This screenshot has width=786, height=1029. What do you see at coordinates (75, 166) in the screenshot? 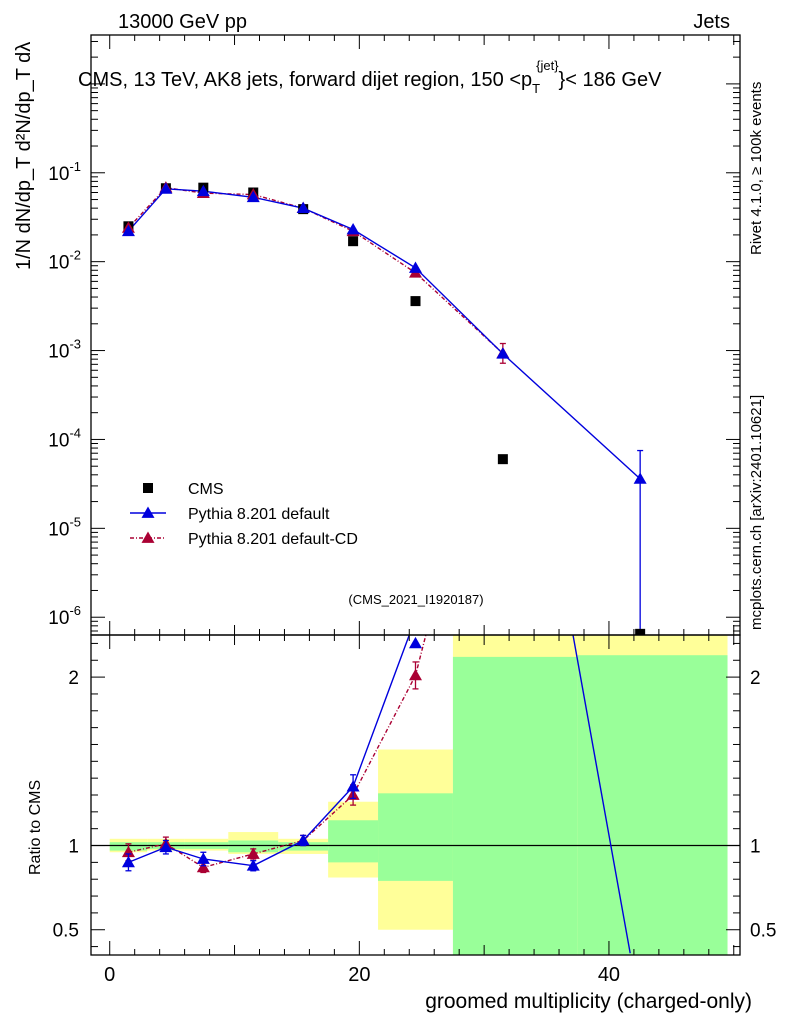
I see `main-ytick-label-exp-5: -1` at bounding box center [75, 166].